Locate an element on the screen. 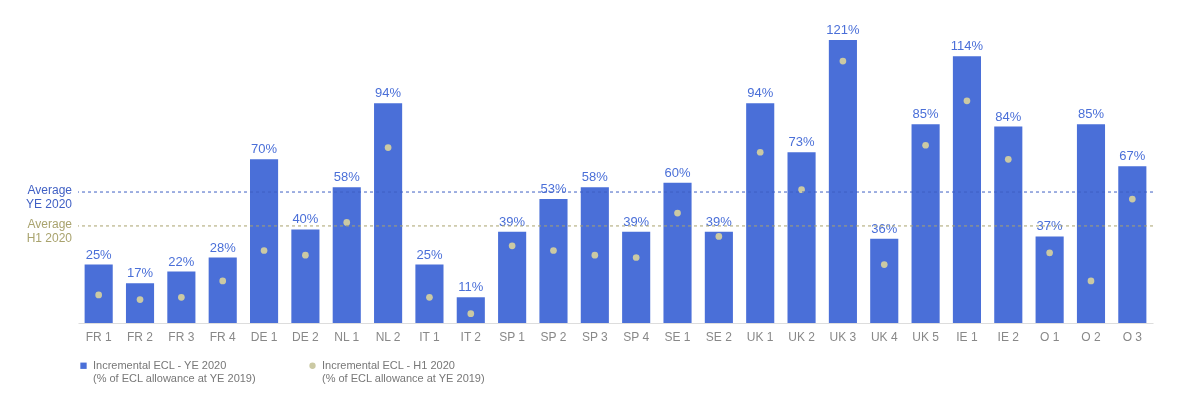 The width and height of the screenshot is (1204, 411). x-tick-label: SP 4 is located at coordinates (636, 336).